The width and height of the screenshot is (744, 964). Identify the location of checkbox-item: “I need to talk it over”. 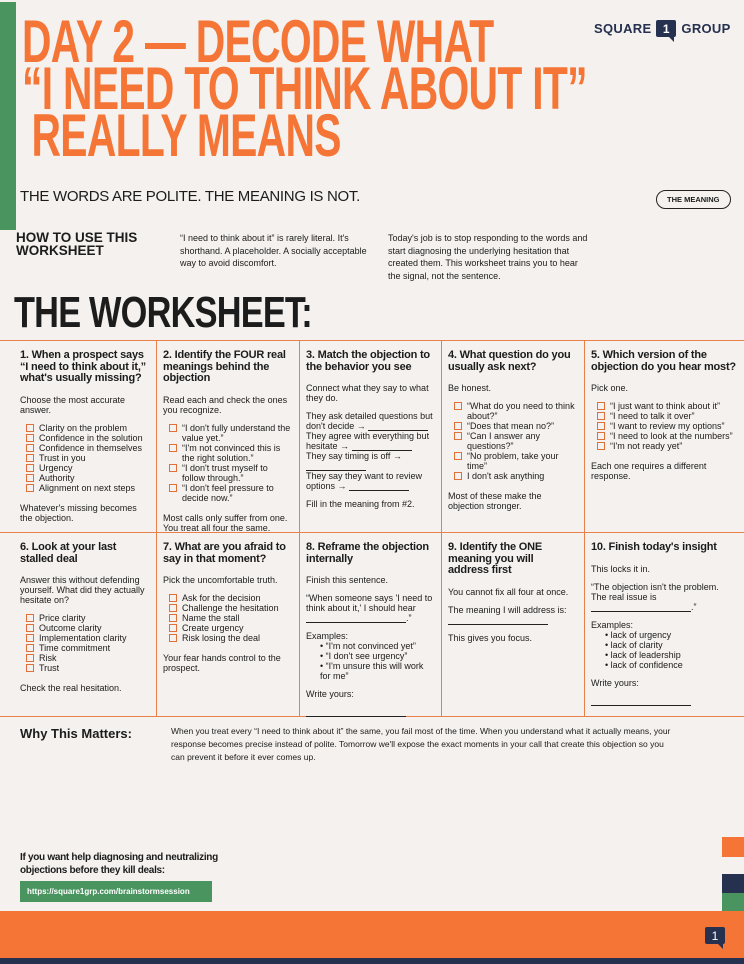
(666, 416).